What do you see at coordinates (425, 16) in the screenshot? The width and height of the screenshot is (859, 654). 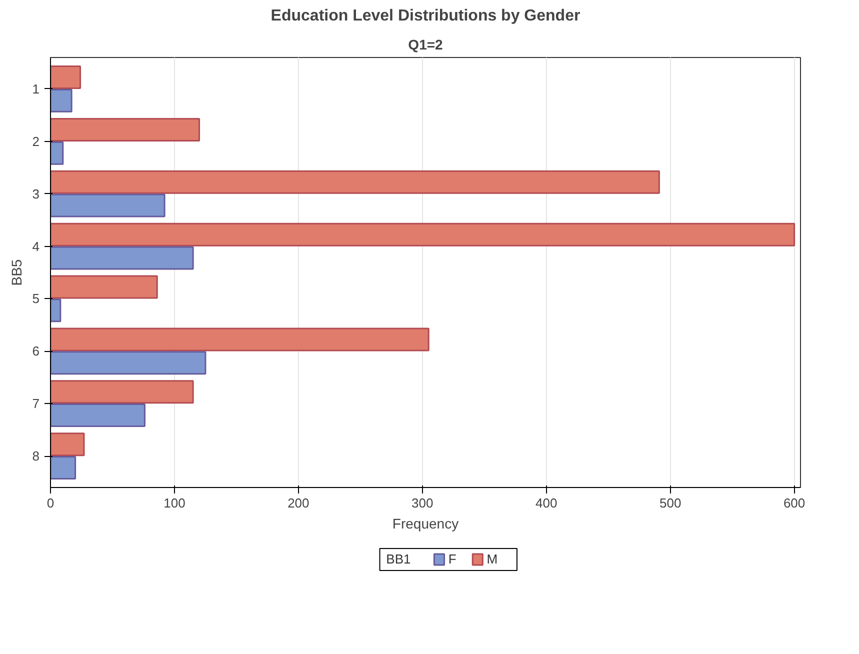 I see `chart-title: Education Level Distributions by Gender` at bounding box center [425, 16].